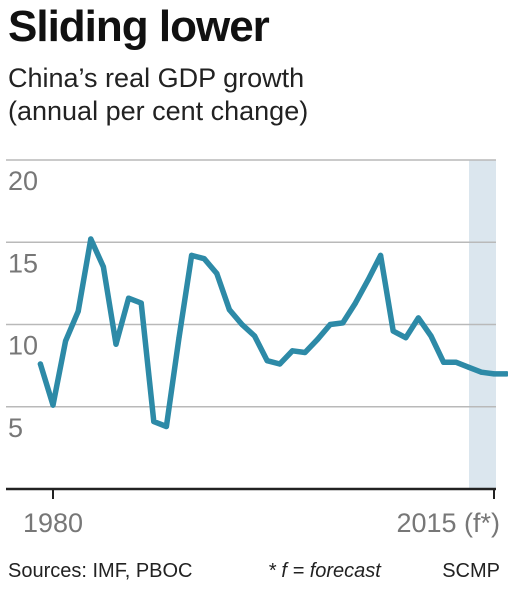 This screenshot has width=508, height=589. Describe the element at coordinates (381, 255) in the screenshot. I see `data-point-2006` at that location.